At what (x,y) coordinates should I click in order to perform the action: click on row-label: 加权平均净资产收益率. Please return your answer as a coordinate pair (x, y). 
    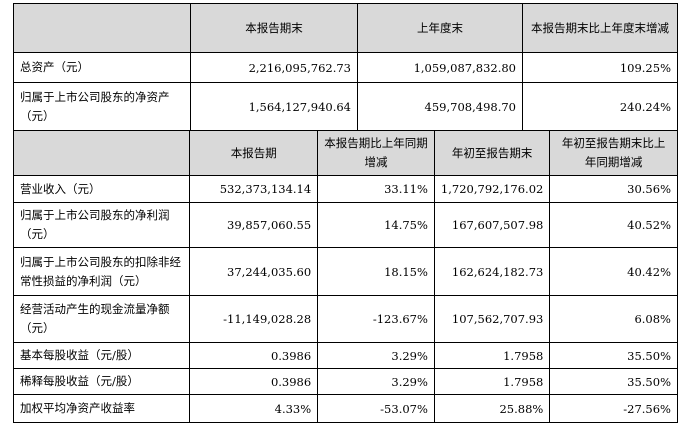
    Looking at the image, I should click on (101, 408).